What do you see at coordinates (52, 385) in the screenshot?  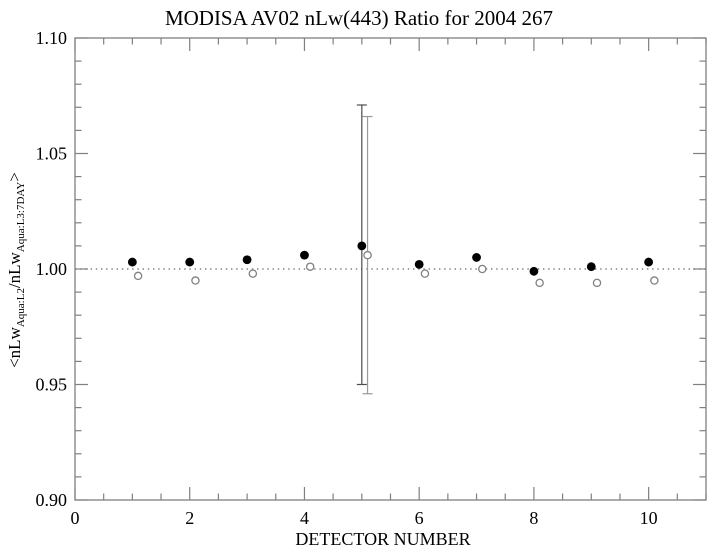 I see `y-tick-label: 0.95` at bounding box center [52, 385].